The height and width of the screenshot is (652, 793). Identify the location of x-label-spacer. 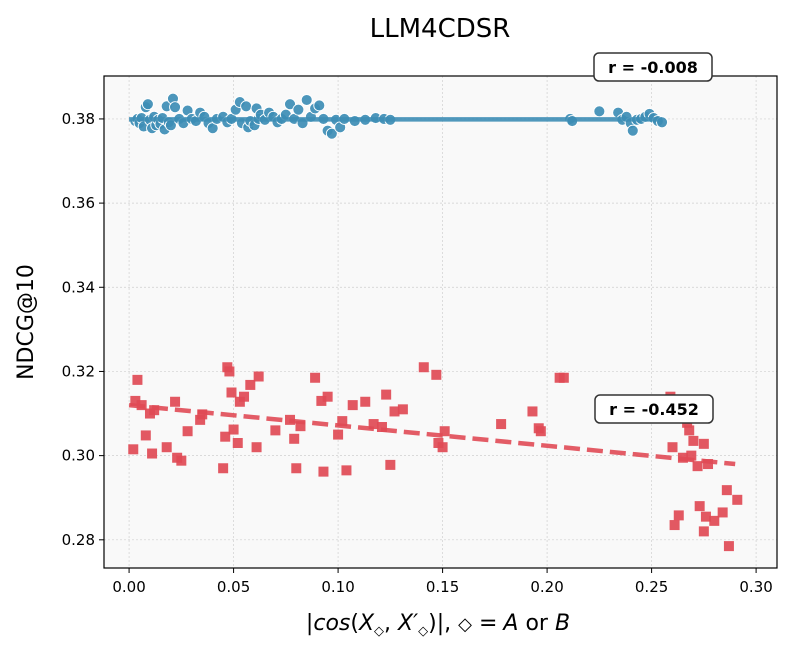
(454, 623).